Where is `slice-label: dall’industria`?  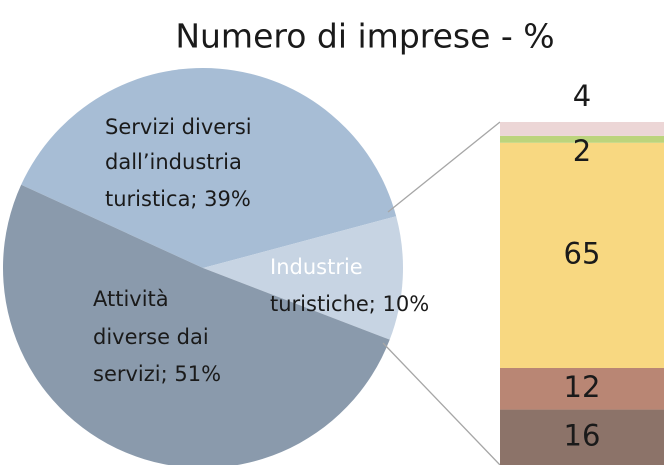 slice-label: dall’industria is located at coordinates (173, 162).